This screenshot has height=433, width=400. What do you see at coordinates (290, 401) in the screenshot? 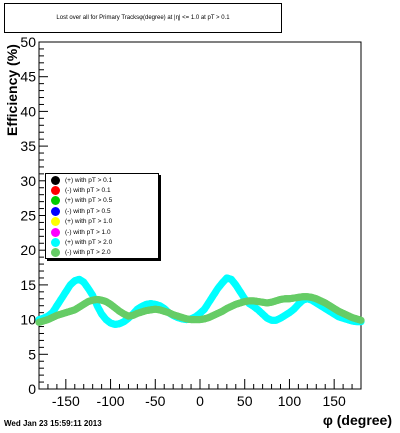
I see `x-tick-label: 100` at bounding box center [290, 401].